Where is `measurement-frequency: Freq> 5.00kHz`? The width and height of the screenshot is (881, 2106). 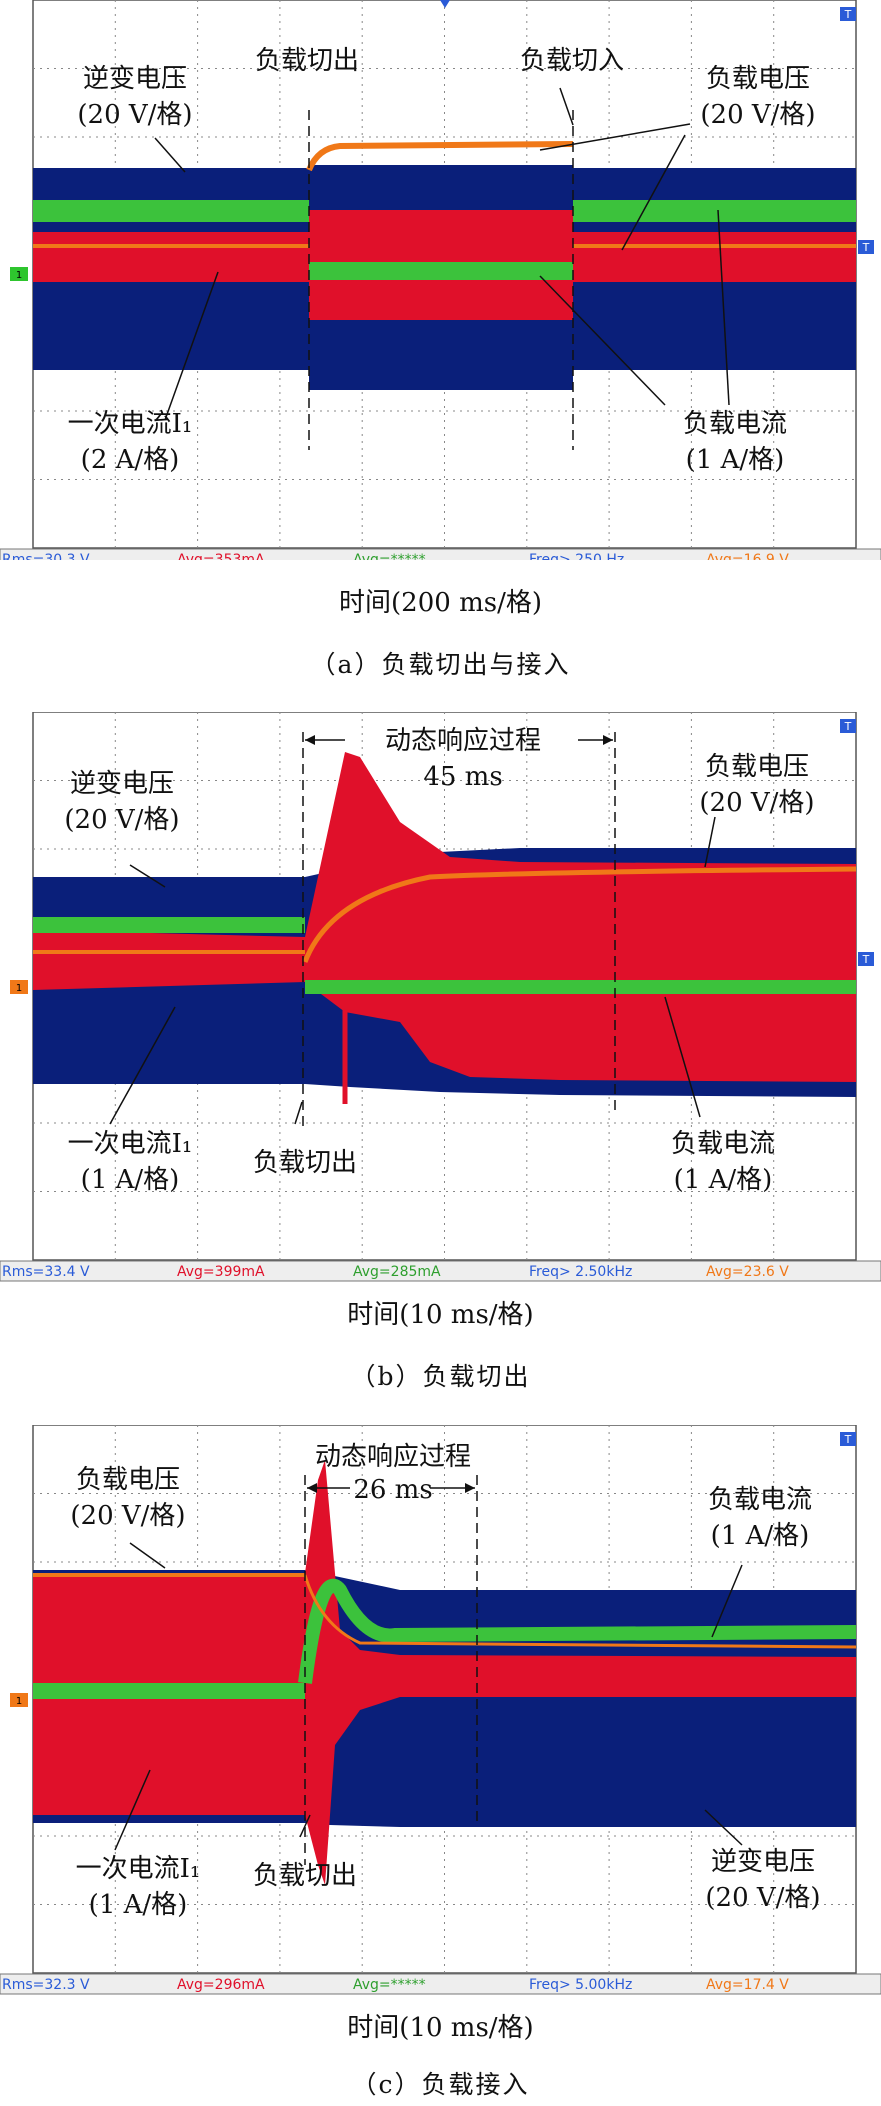 measurement-frequency: Freq> 5.00kHz is located at coordinates (580, 1985).